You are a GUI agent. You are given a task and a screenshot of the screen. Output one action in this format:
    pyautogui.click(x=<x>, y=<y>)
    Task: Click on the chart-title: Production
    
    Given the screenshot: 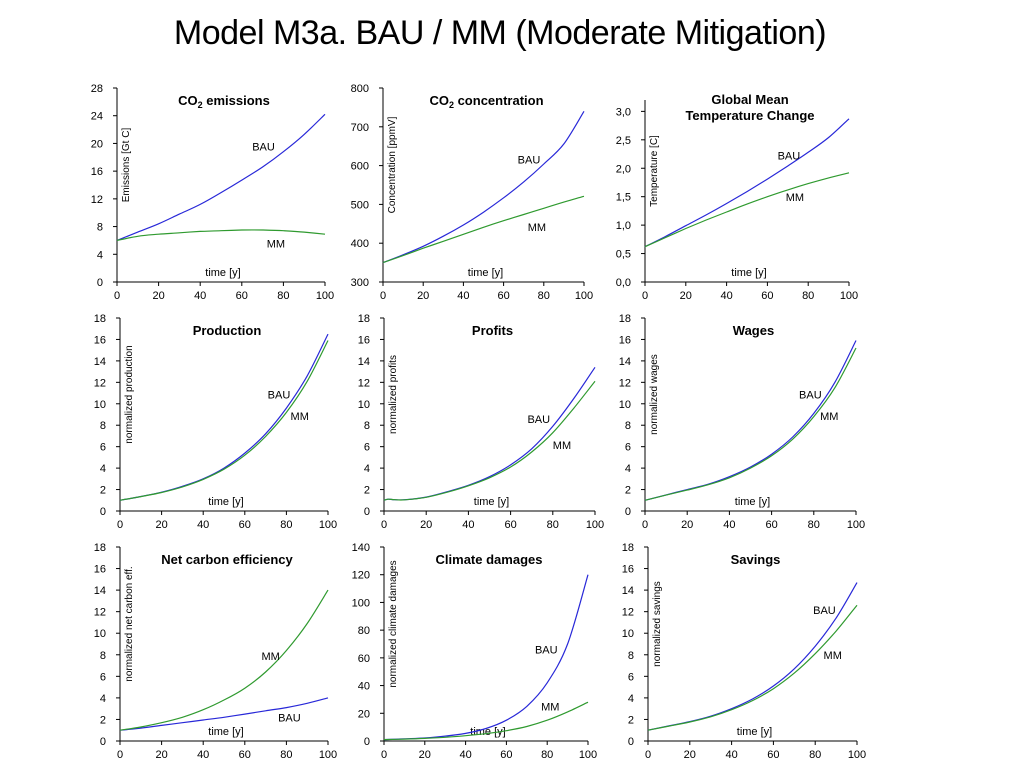 What is the action you would take?
    pyautogui.click(x=227, y=330)
    